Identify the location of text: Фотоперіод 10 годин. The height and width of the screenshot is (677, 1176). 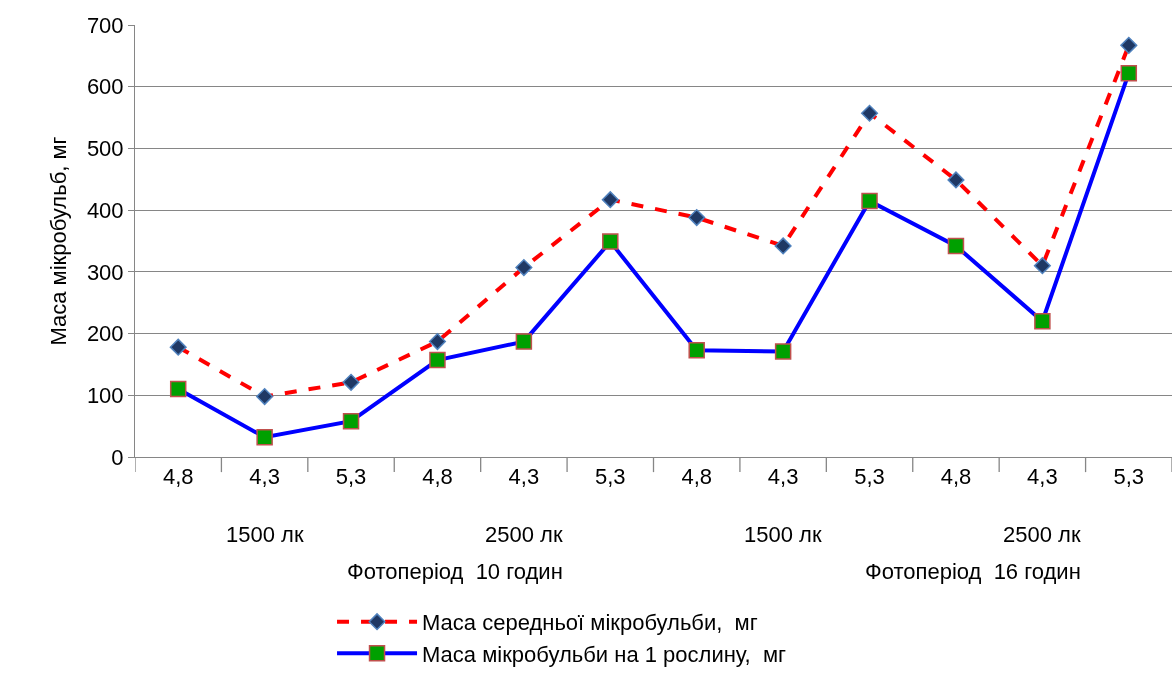
(455, 571).